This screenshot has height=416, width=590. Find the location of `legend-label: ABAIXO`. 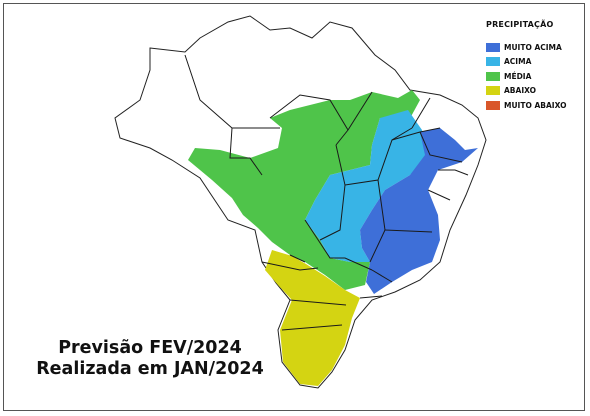

legend-label: ABAIXO is located at coordinates (520, 90).